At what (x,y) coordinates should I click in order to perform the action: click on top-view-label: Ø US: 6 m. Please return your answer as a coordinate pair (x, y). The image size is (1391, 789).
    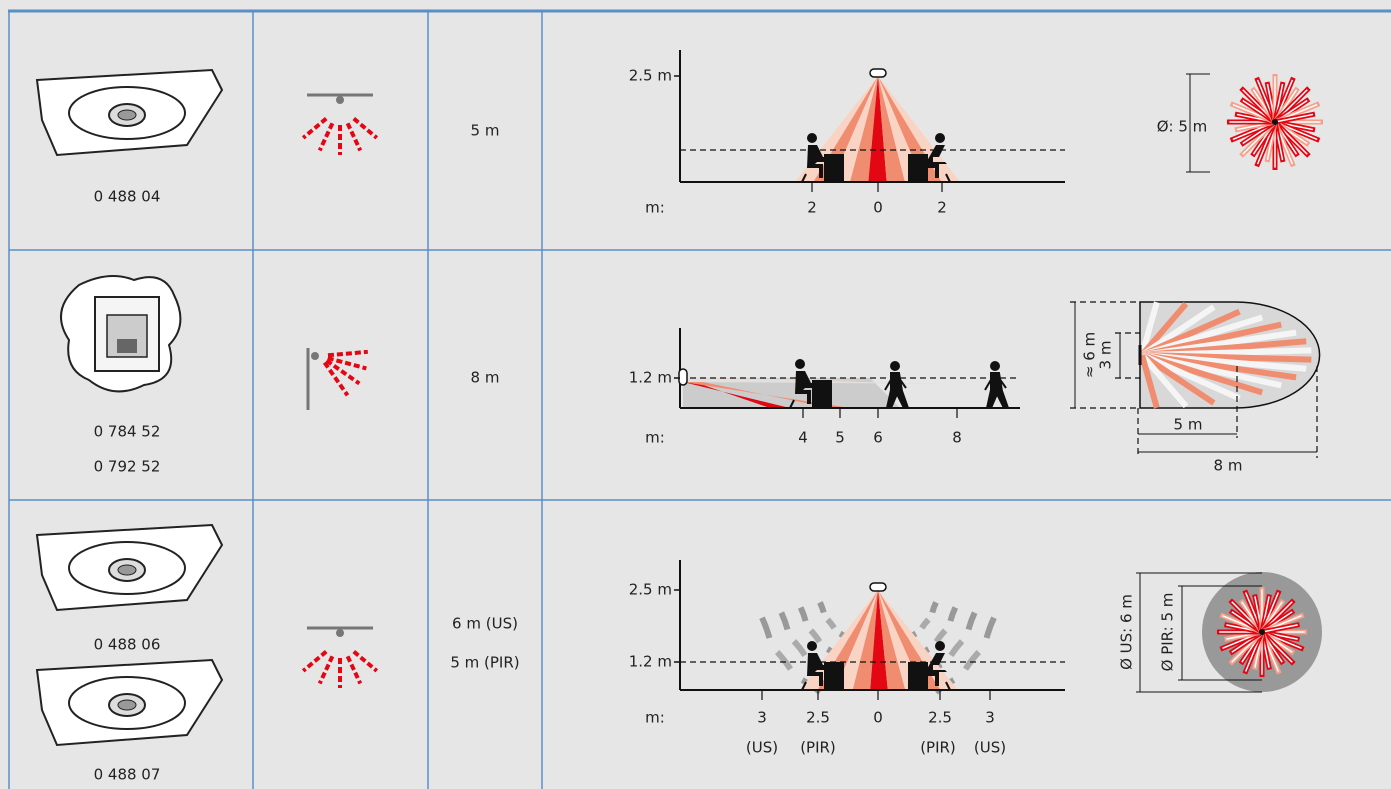
    Looking at the image, I should click on (1127, 632).